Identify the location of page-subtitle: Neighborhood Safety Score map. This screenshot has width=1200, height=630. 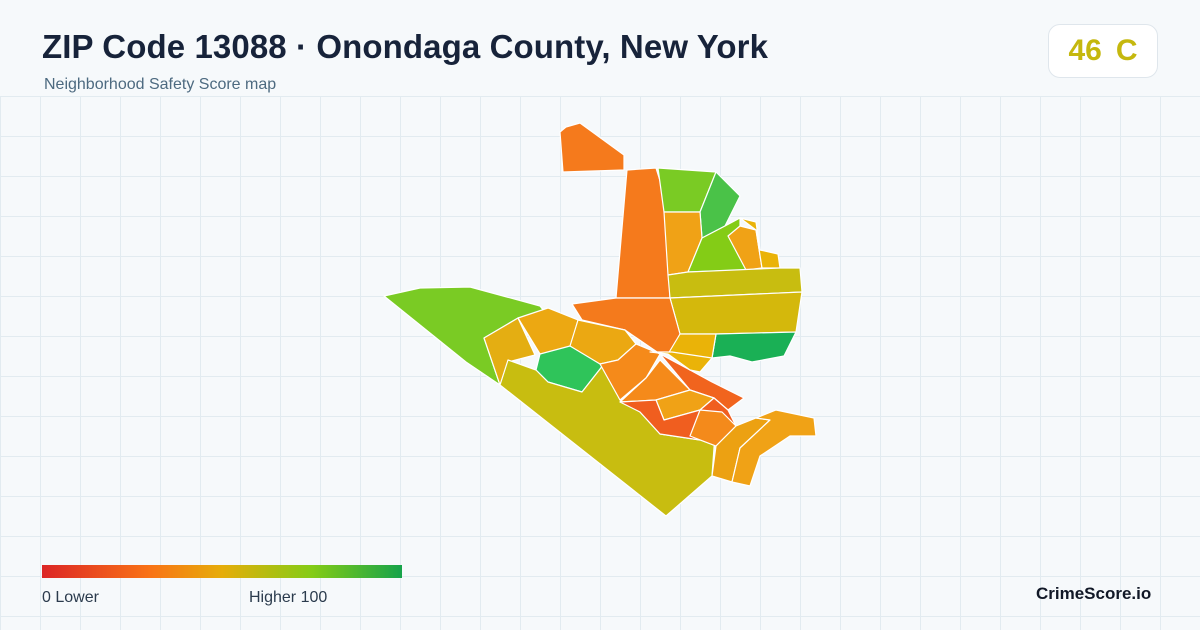
(160, 84).